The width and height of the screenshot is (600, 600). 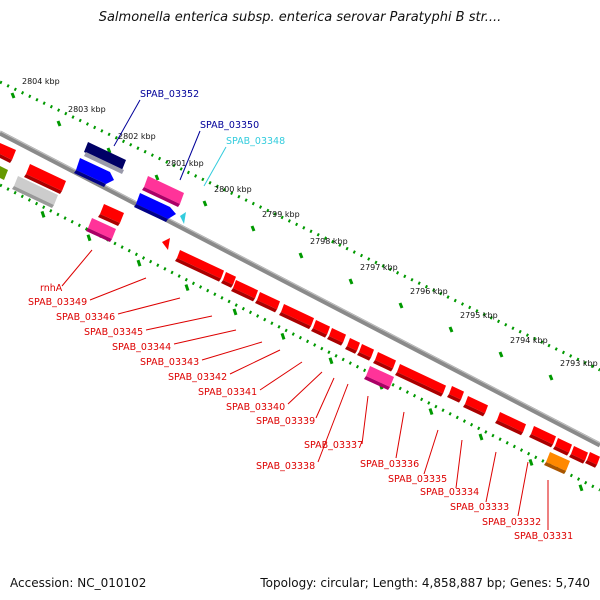 I want to click on gene-label: SPAB_03346, so click(x=85, y=317).